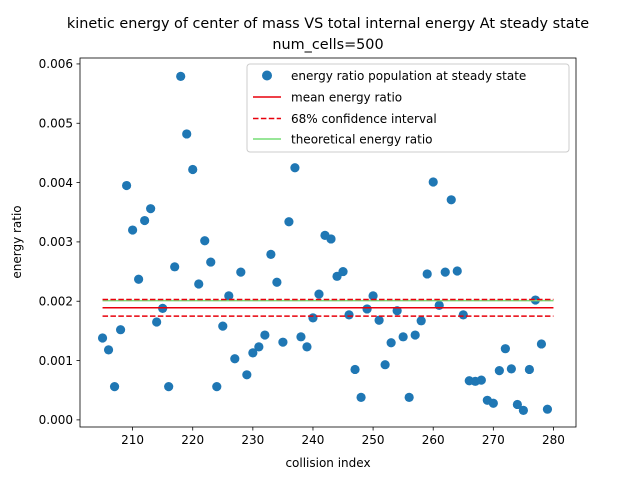  What do you see at coordinates (267, 75) in the screenshot?
I see `legend-marker-points` at bounding box center [267, 75].